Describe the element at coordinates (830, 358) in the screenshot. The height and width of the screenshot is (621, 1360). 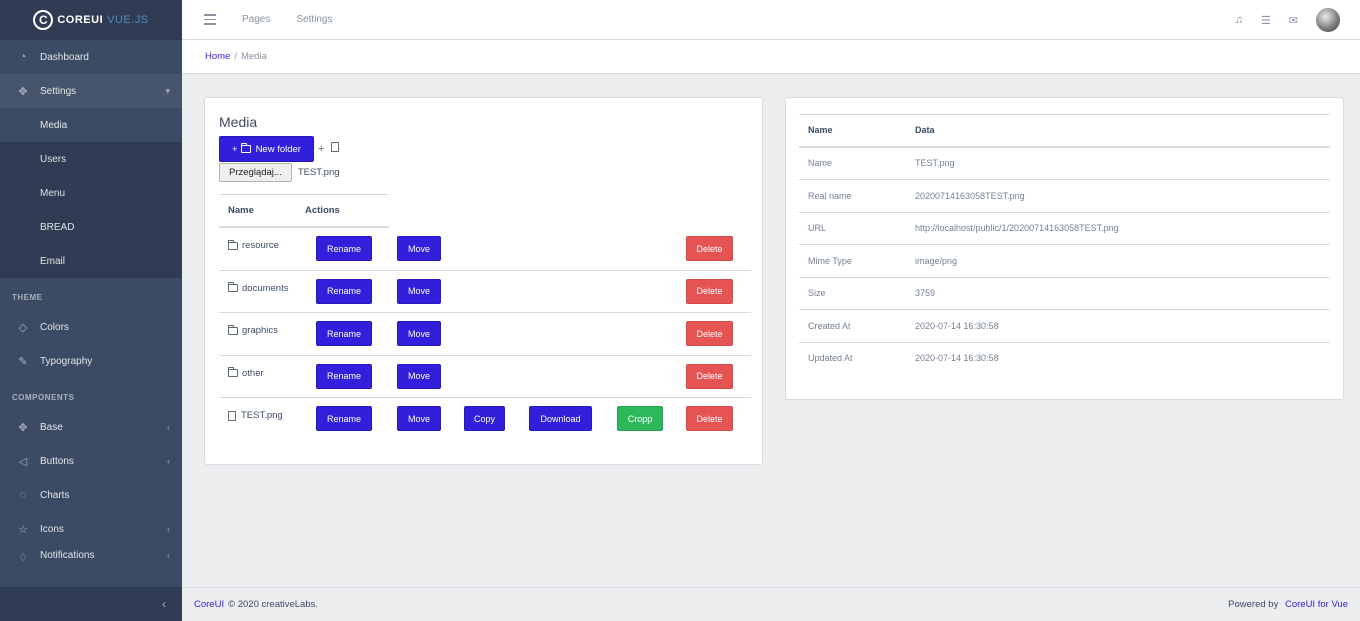
I see `detail-key: Updated At` at that location.